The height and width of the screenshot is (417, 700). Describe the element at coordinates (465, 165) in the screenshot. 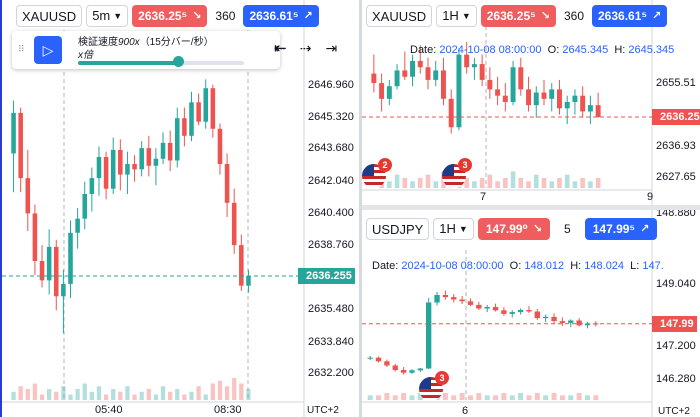

I see `event-count: 3` at that location.